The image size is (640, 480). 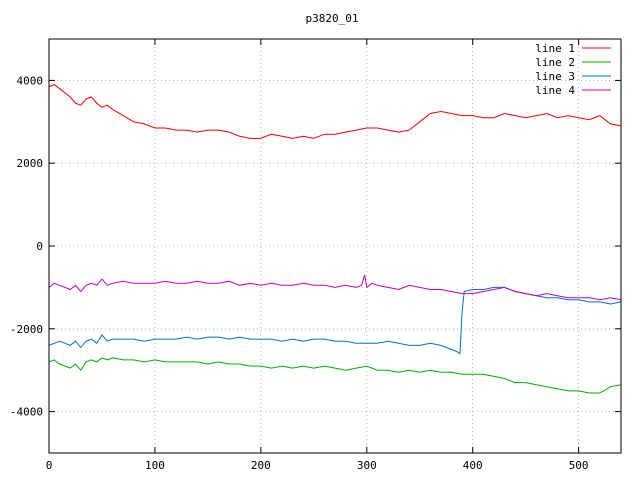 What do you see at coordinates (555, 90) in the screenshot?
I see `legend-label-4: line 4` at bounding box center [555, 90].